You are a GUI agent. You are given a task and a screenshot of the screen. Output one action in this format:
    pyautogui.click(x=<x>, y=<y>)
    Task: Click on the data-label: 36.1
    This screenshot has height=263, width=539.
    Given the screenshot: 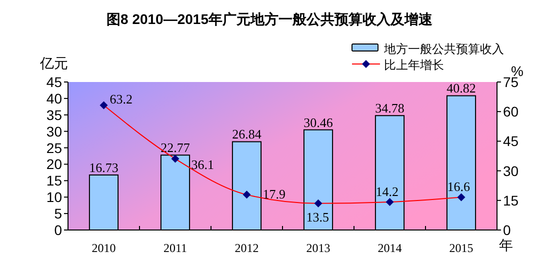 What is the action you would take?
    pyautogui.click(x=202, y=164)
    